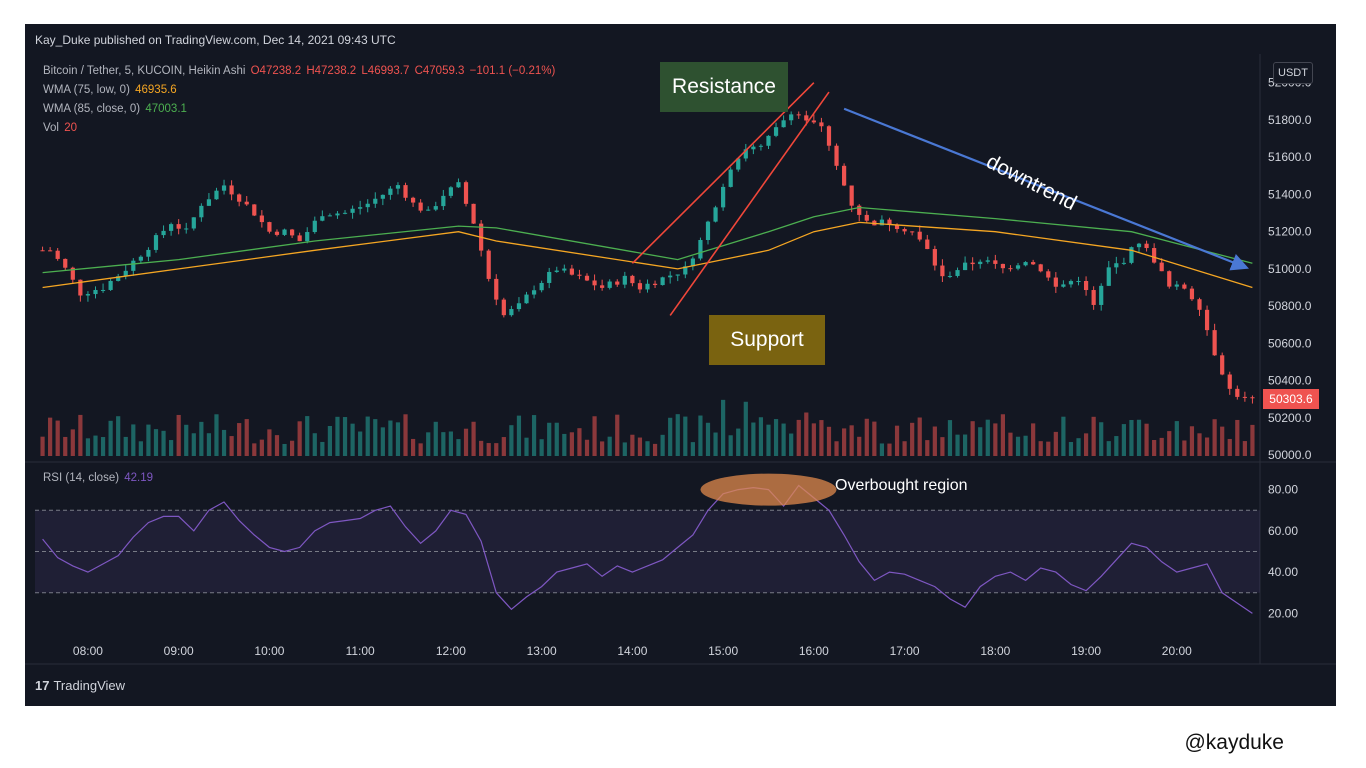 The image size is (1366, 768). I want to click on price-tick-label: 50800.0, so click(1290, 306).